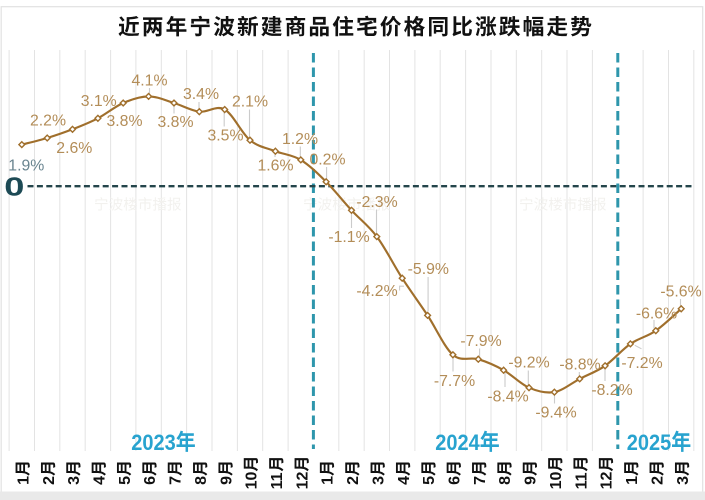  Describe the element at coordinates (348, 237) in the screenshot. I see `svg-text: -1.1%` at that location.